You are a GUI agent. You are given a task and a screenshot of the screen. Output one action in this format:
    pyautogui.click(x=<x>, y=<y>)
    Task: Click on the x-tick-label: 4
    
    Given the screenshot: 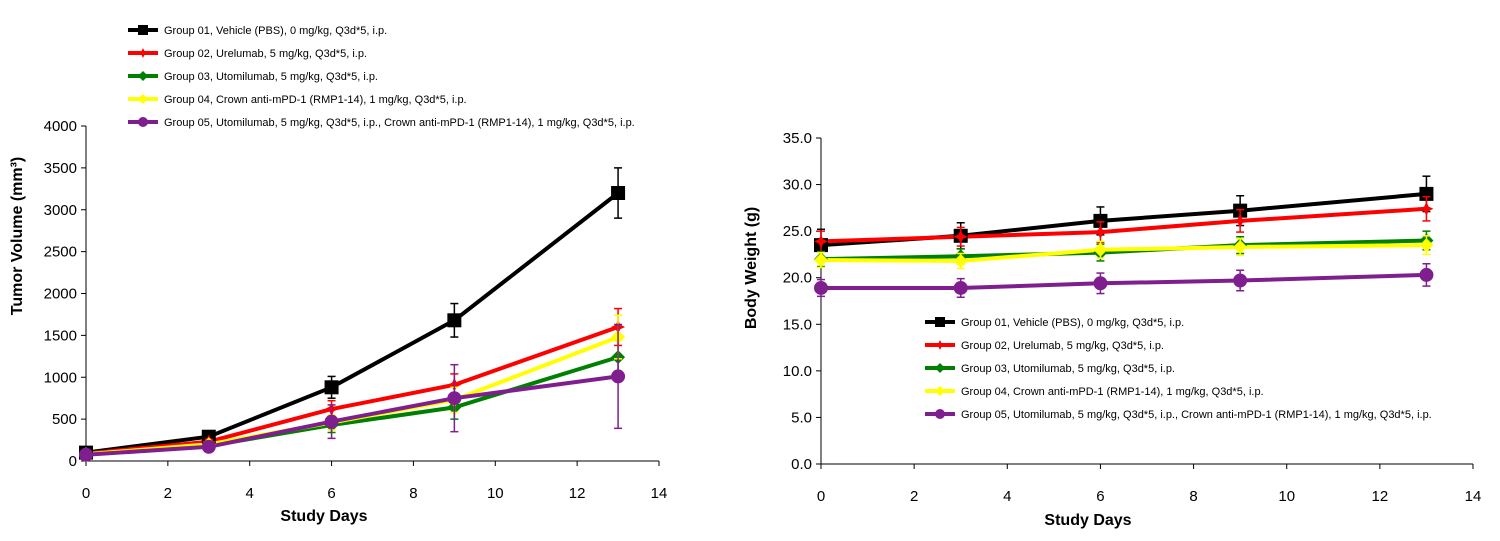 What is the action you would take?
    pyautogui.click(x=250, y=493)
    